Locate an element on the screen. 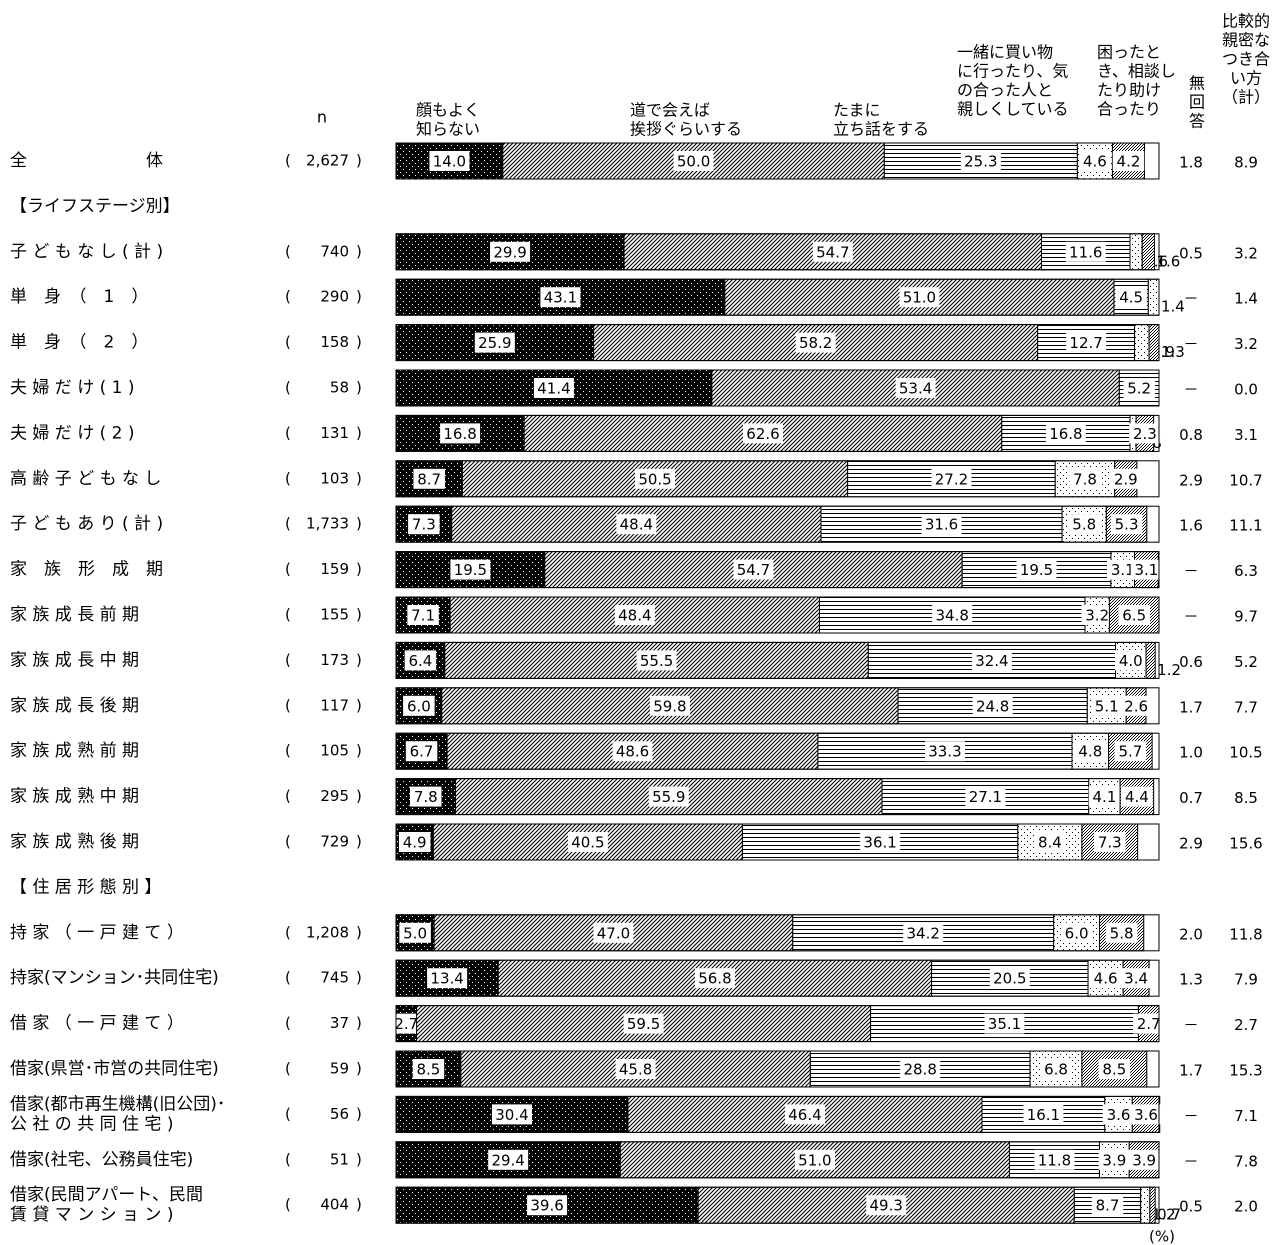 This screenshot has height=1245, width=1280. chart-row: 夫 婦 だ け ( 1 ) (58) 41.4 53.4 5.2 － 0.0 is located at coordinates (634, 388).